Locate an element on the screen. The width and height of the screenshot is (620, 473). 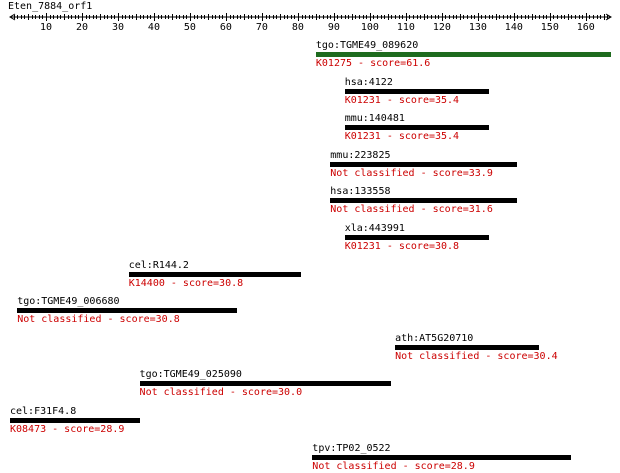
hit-name: tpv:TP02_0522 is located at coordinates (351, 448).